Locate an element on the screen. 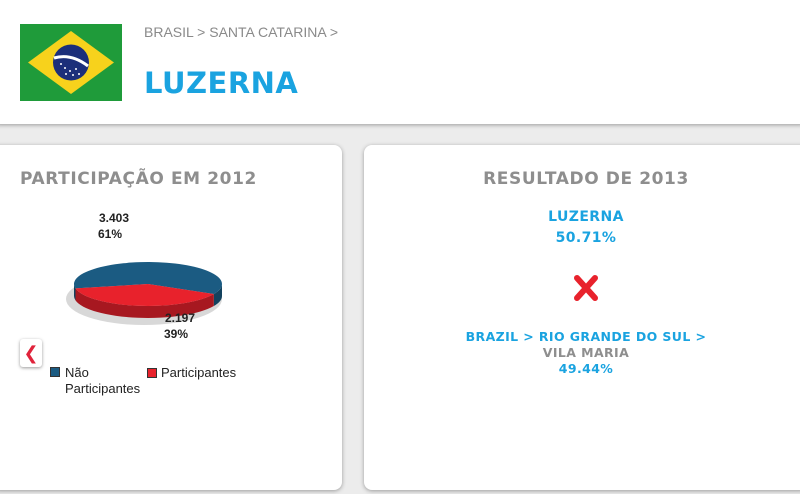  legend-label: Participantes is located at coordinates (199, 372).